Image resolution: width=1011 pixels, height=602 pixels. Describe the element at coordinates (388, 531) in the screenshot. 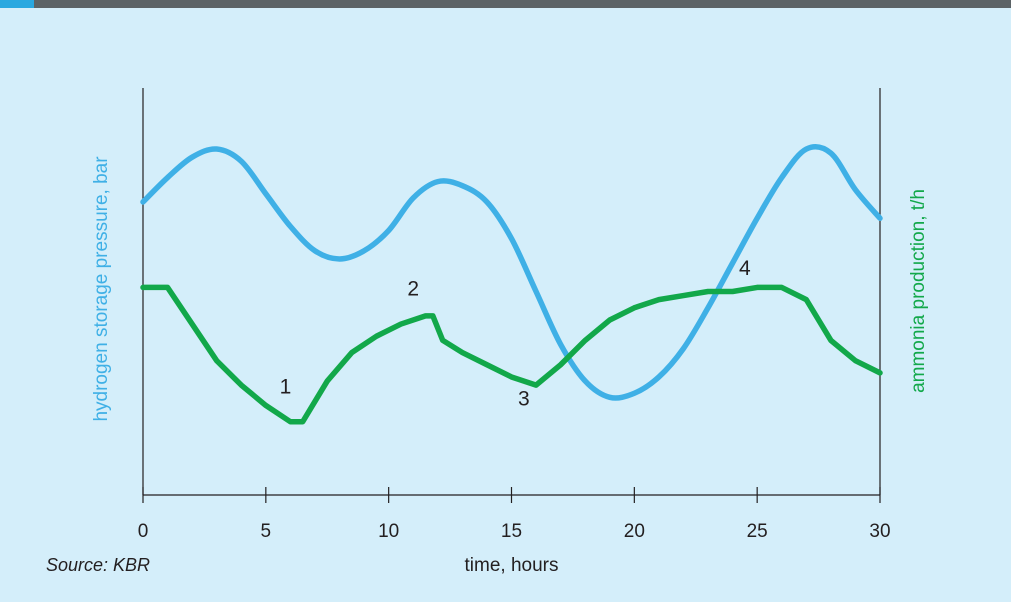

I see `x-tick-label: 10` at that location.